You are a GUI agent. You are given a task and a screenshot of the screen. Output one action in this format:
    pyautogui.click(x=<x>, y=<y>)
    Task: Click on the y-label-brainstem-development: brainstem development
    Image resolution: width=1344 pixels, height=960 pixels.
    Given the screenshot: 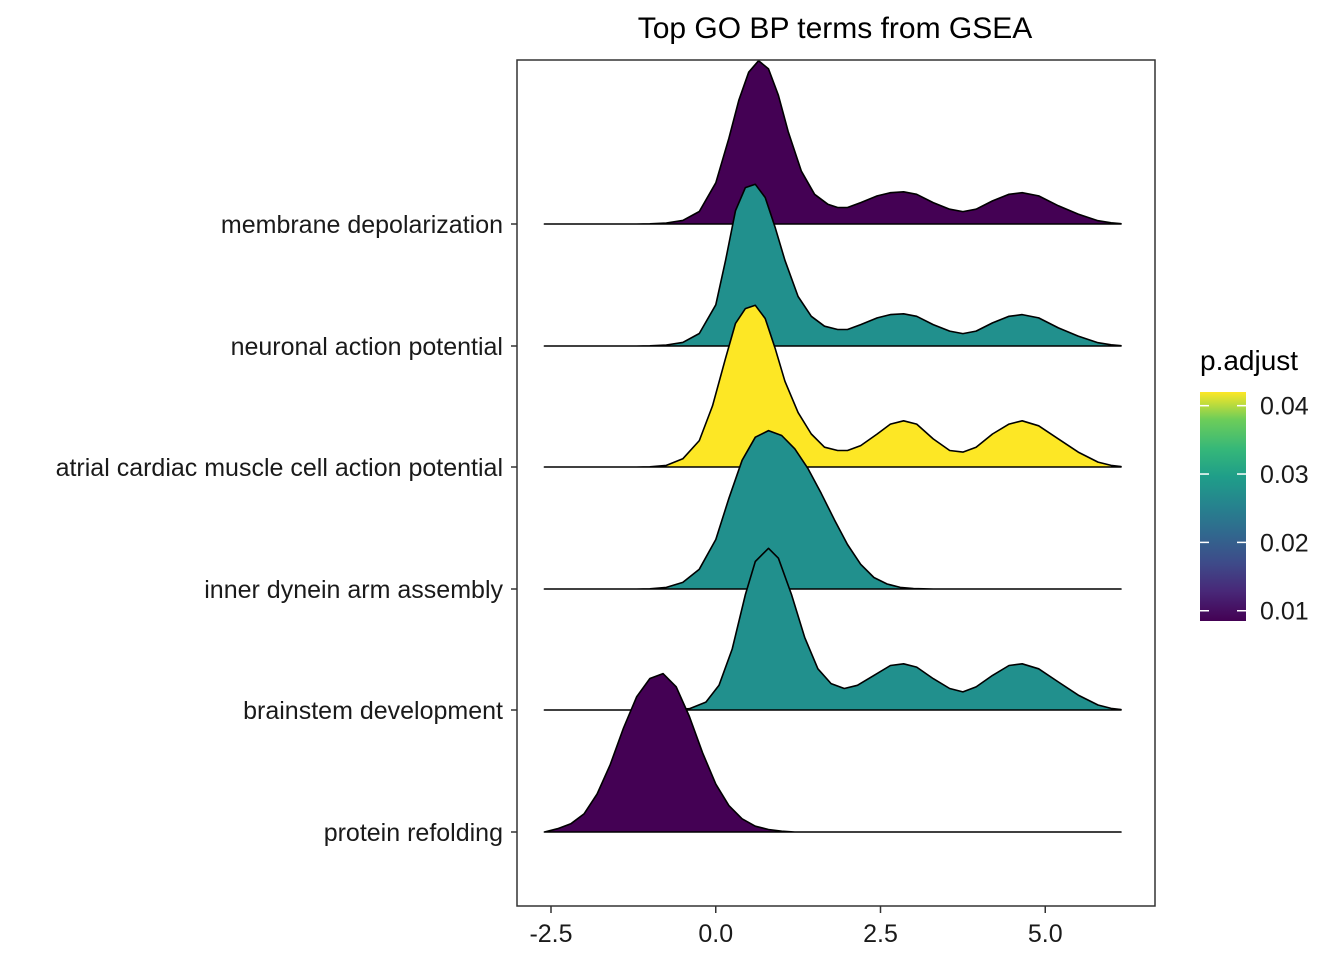 What is the action you would take?
    pyautogui.click(x=373, y=711)
    